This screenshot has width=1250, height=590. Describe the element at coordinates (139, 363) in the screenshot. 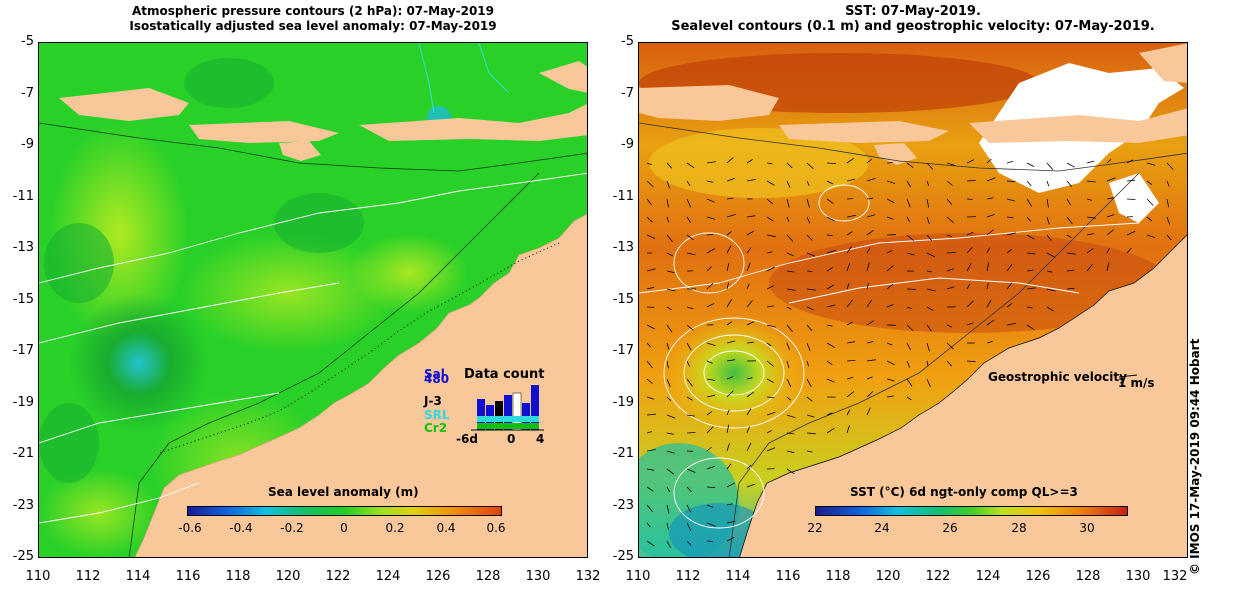

I see `sla-eddy` at that location.